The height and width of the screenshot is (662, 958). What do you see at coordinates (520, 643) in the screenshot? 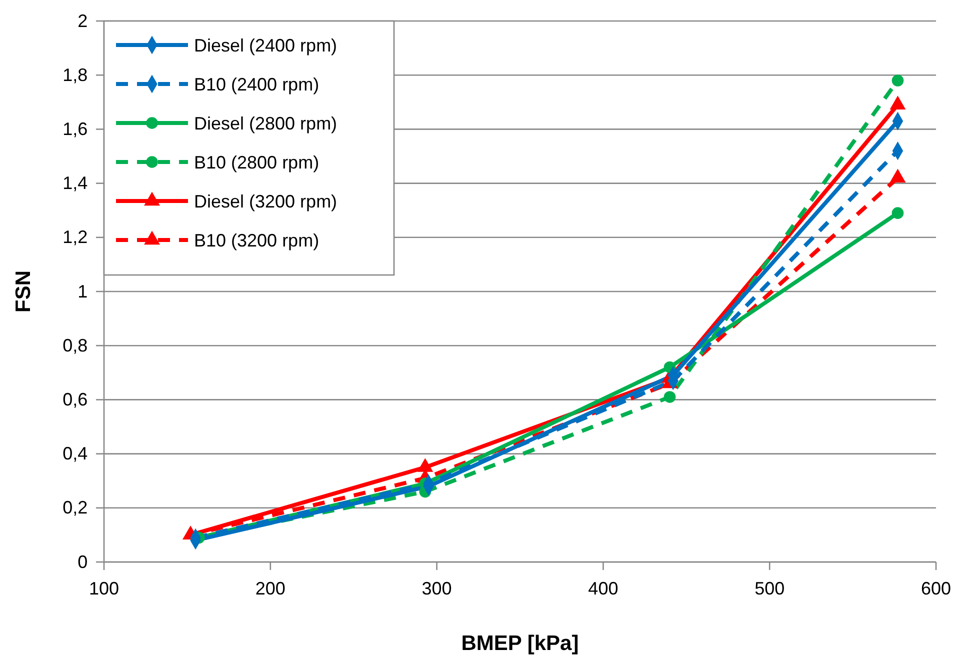
I see `x-axis-title: BMEP [kPa]` at bounding box center [520, 643].